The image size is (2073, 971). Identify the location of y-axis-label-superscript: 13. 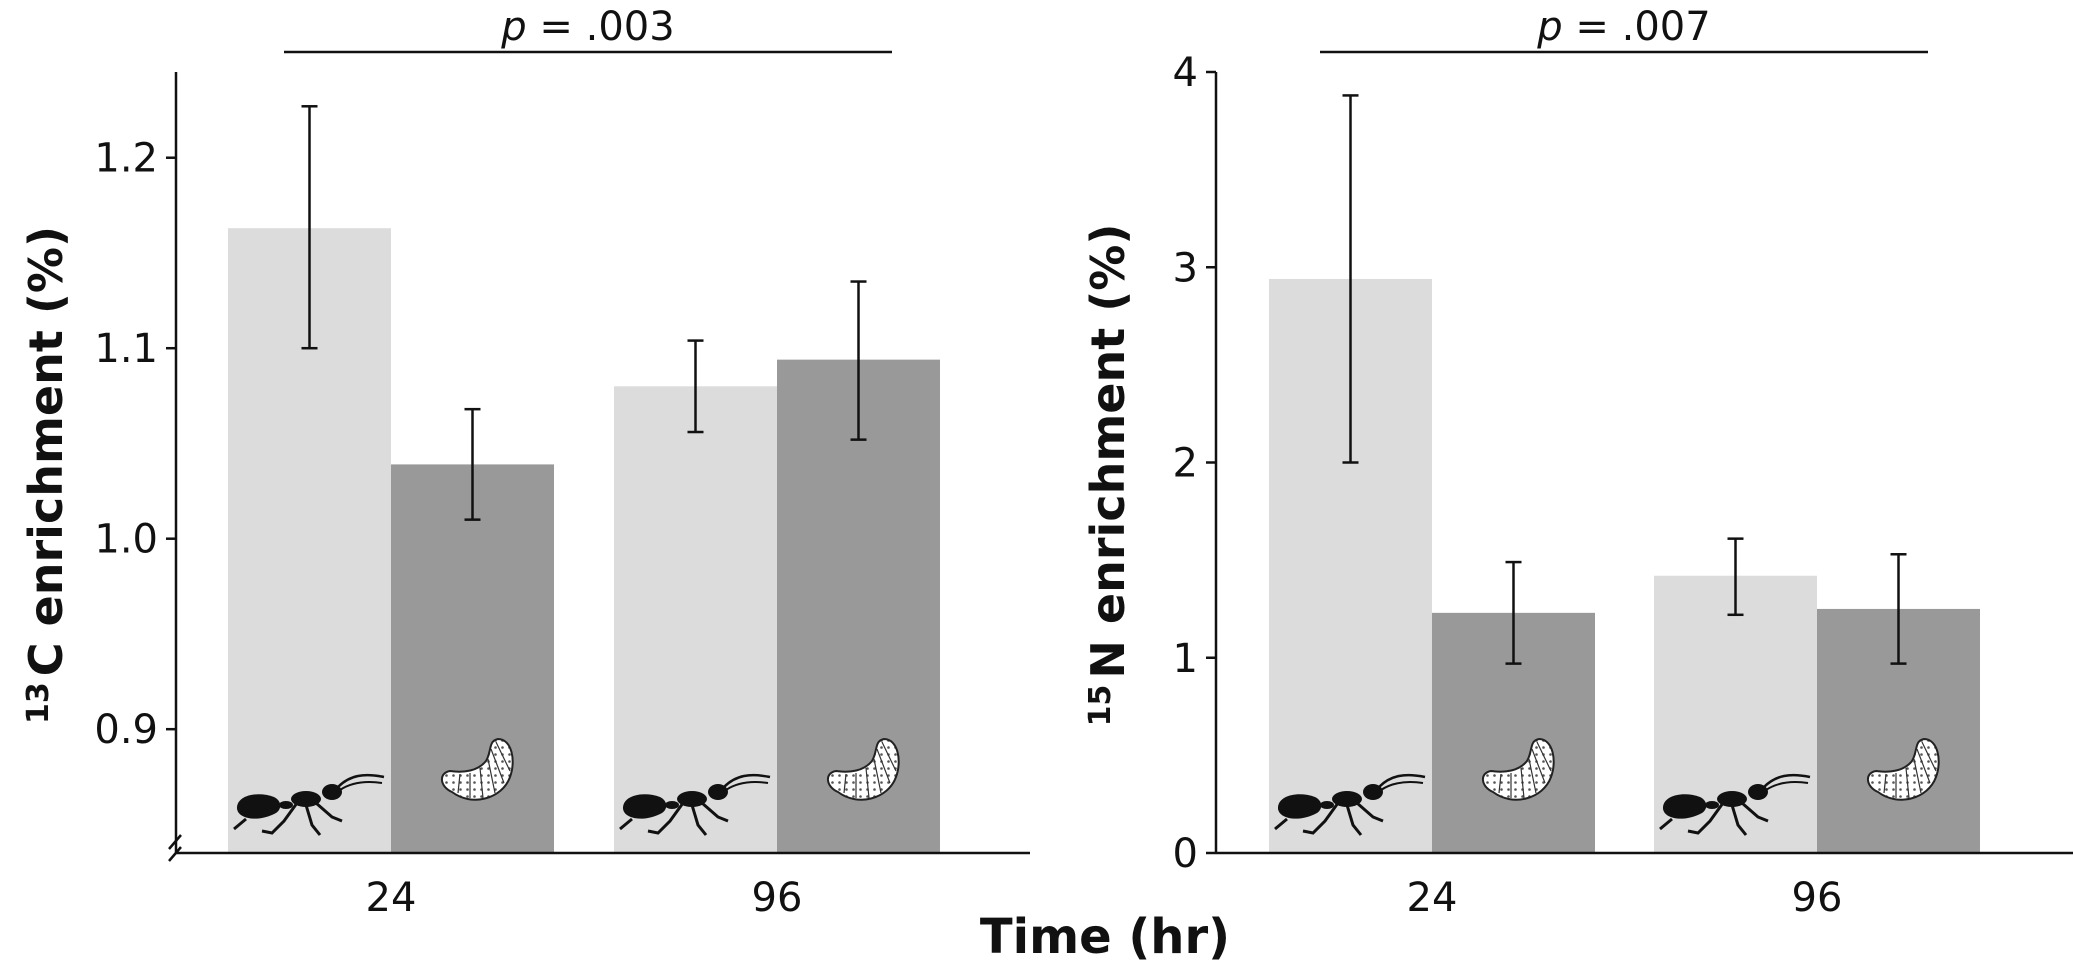
(38, 703).